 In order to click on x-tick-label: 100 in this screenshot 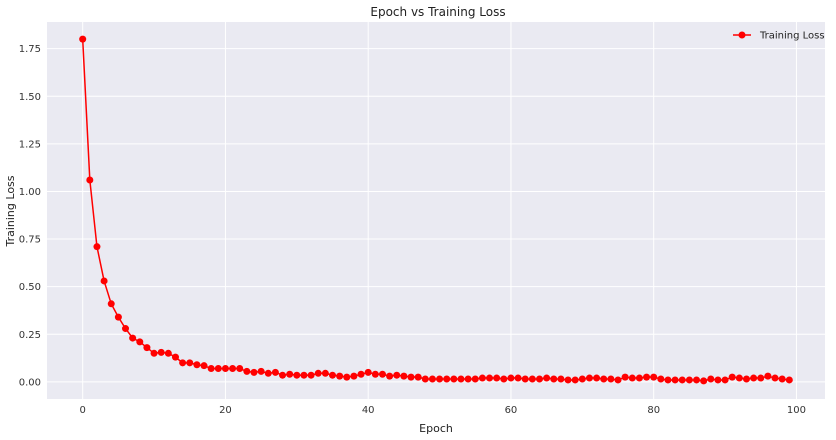, I will do `click(796, 410)`.